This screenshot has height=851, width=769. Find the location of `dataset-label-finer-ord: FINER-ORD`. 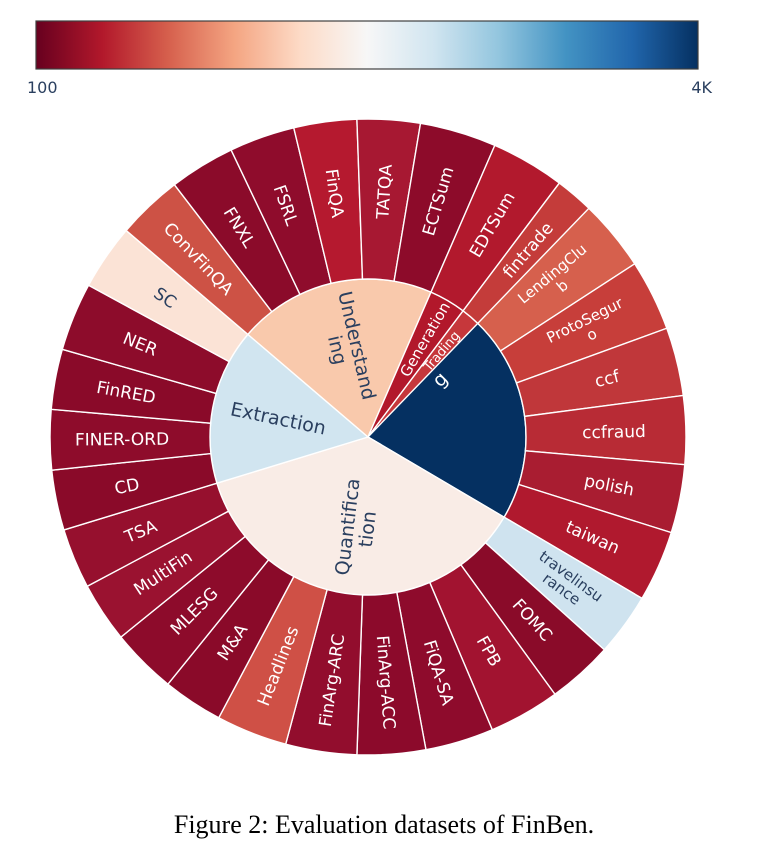

dataset-label-finer-ord: FINER-ORD is located at coordinates (122, 440).